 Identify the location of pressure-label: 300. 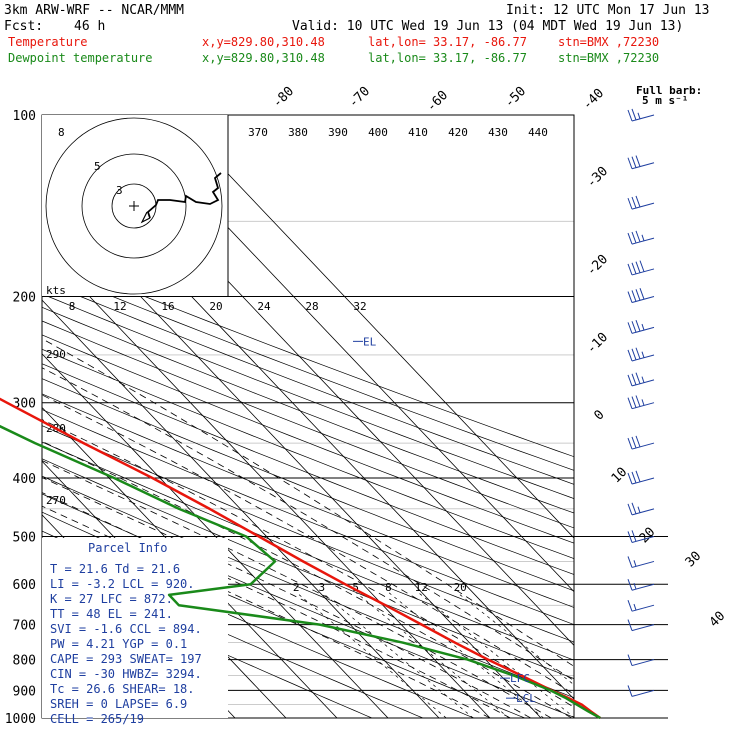
(24, 404).